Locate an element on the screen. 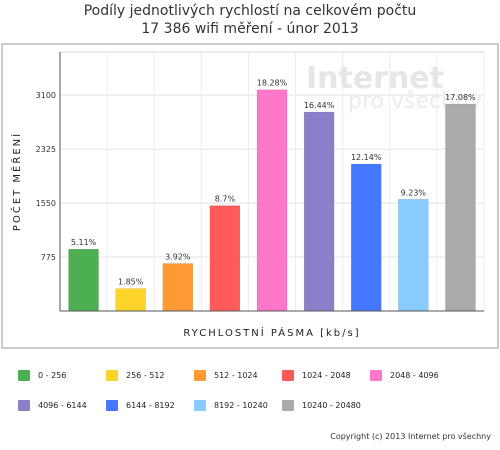 Image resolution: width=500 pixels, height=450 pixels. legend-item: 1024 - 2048 is located at coordinates (326, 375).